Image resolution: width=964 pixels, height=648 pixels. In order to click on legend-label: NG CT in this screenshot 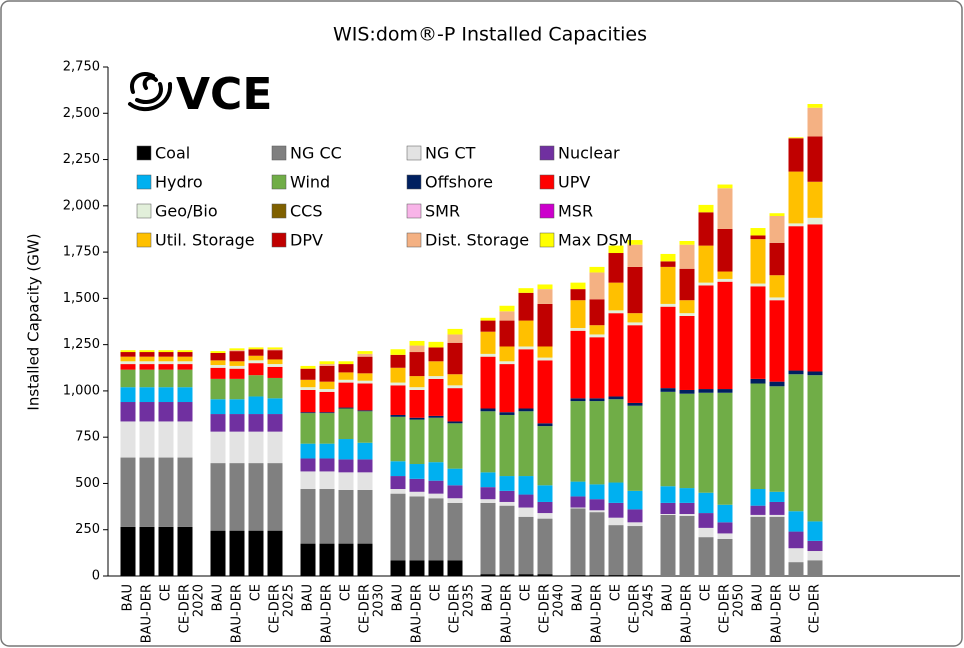, I will do `click(450, 153)`.